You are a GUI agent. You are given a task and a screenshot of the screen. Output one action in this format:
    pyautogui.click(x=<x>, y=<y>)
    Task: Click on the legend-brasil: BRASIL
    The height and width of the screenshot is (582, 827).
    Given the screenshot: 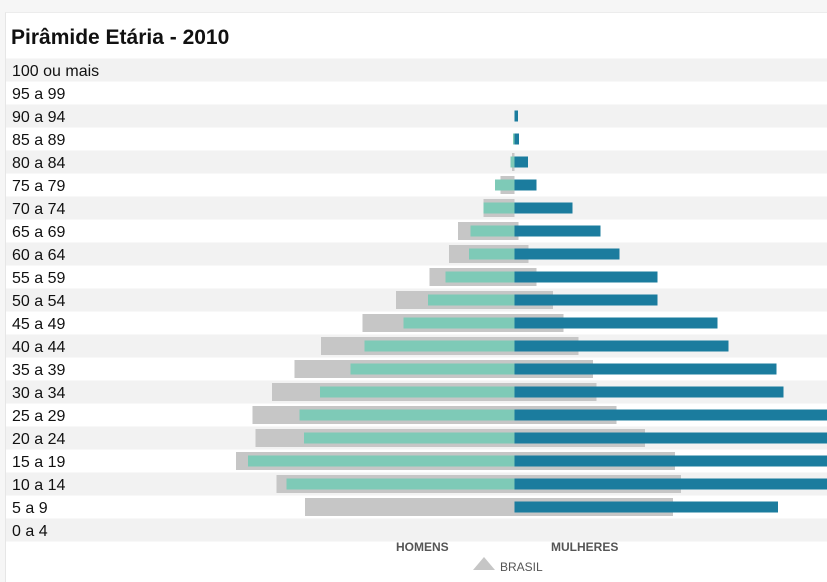 What is the action you would take?
    pyautogui.click(x=521, y=567)
    